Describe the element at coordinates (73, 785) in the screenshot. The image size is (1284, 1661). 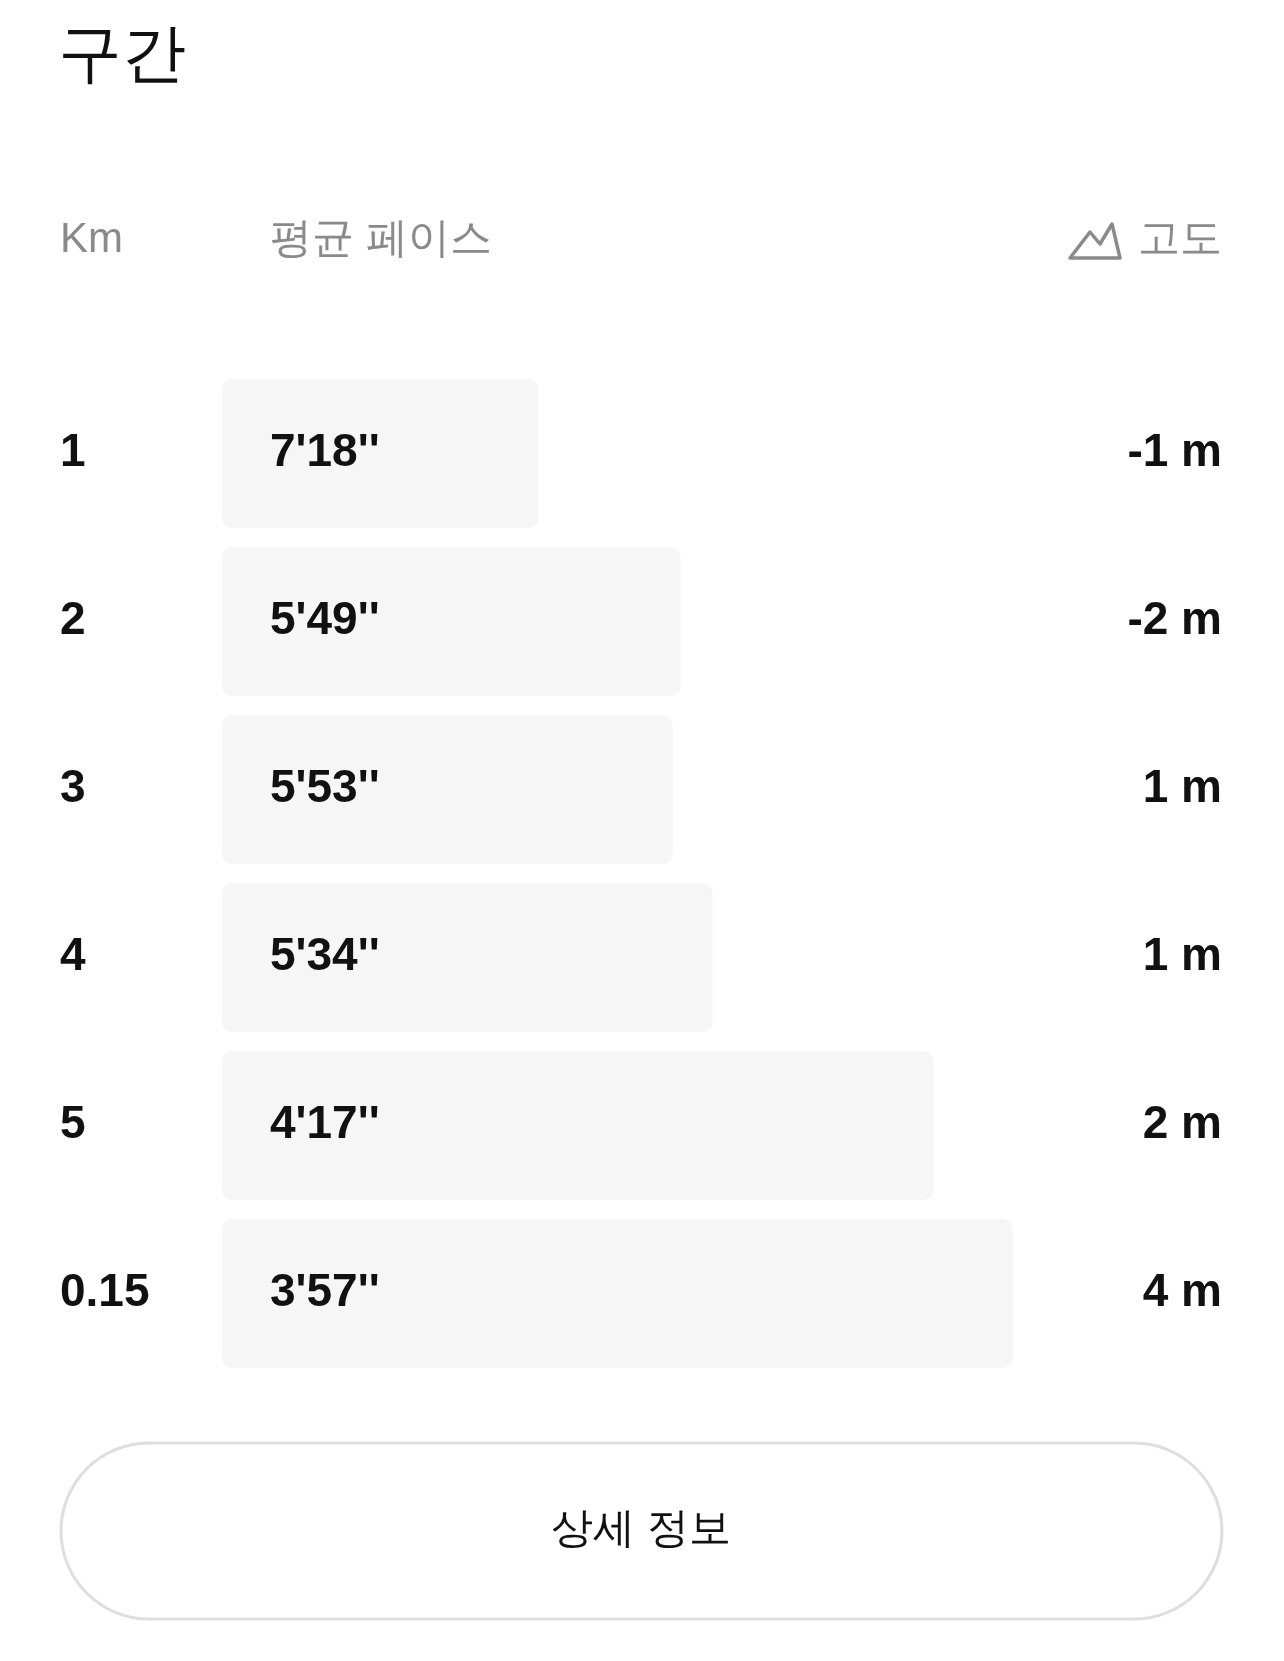
I see `y-tick-label: 3` at that location.